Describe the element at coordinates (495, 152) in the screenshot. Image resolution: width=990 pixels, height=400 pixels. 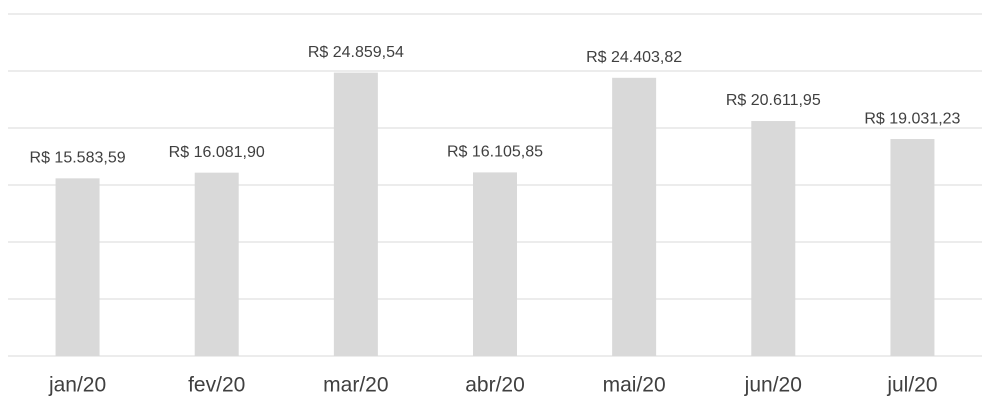
I see `value-label: R$ 16.105,85` at that location.